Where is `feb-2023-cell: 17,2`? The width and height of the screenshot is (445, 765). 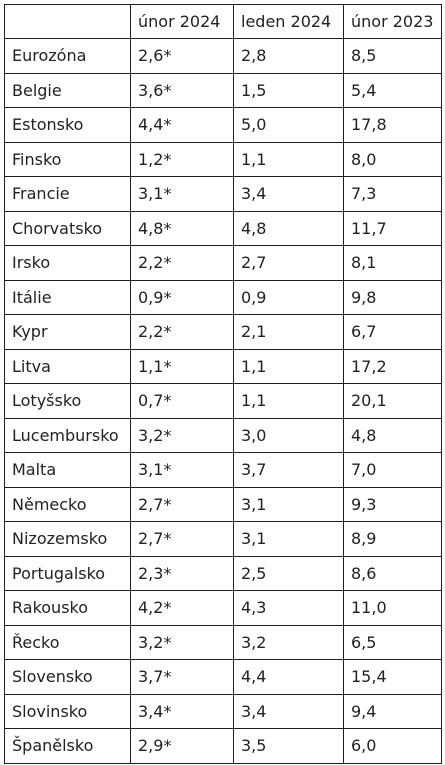 feb-2023-cell: 17,2 is located at coordinates (392, 366).